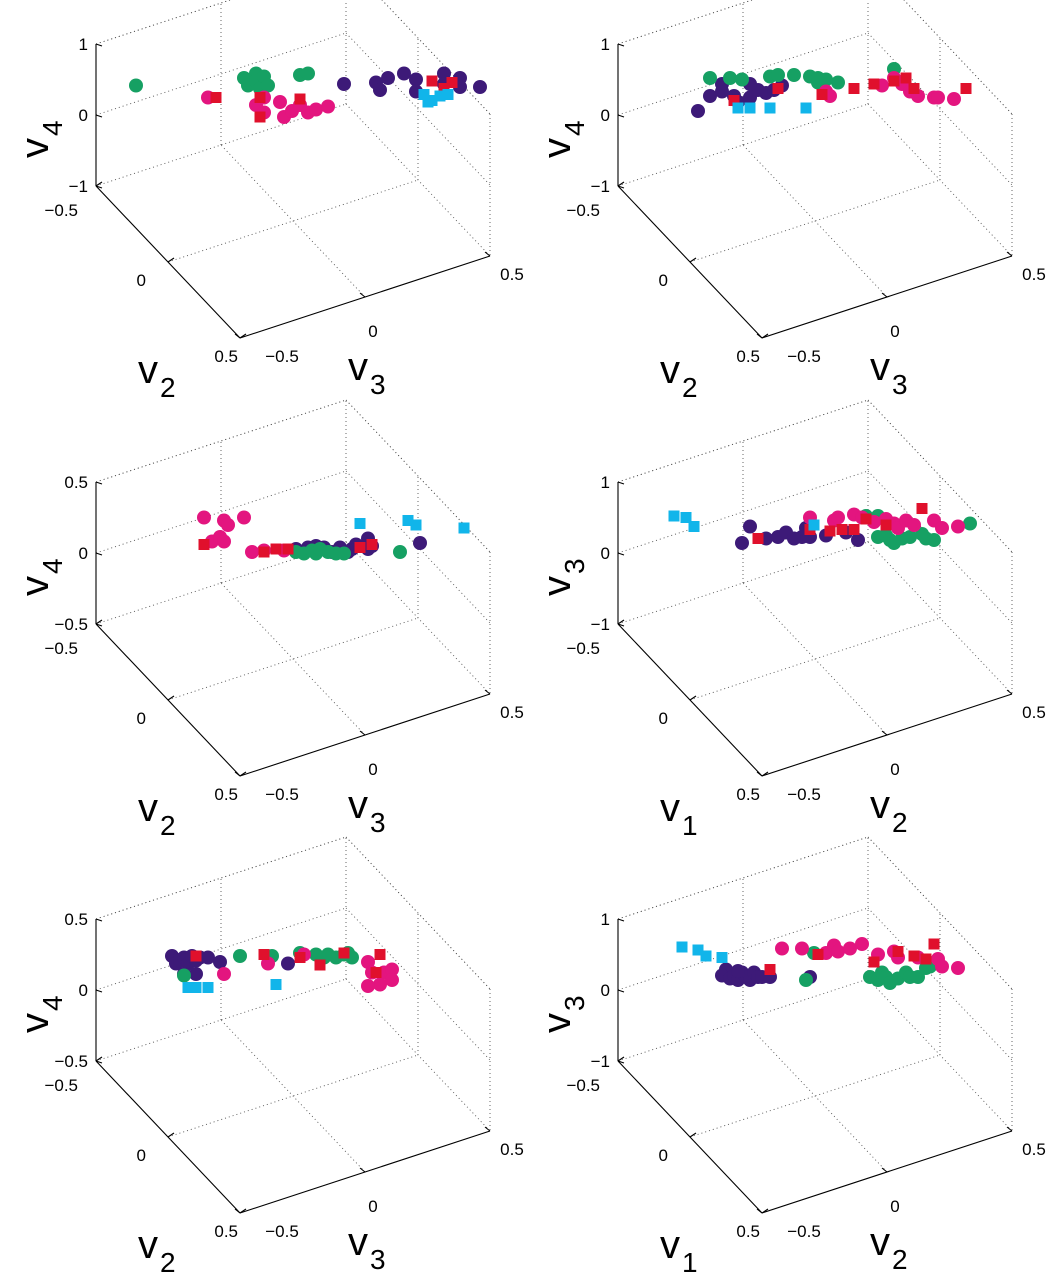 This screenshot has height=1280, width=1056. What do you see at coordinates (557, 586) in the screenshot?
I see `vertical-axis-label-main: v` at bounding box center [557, 586].